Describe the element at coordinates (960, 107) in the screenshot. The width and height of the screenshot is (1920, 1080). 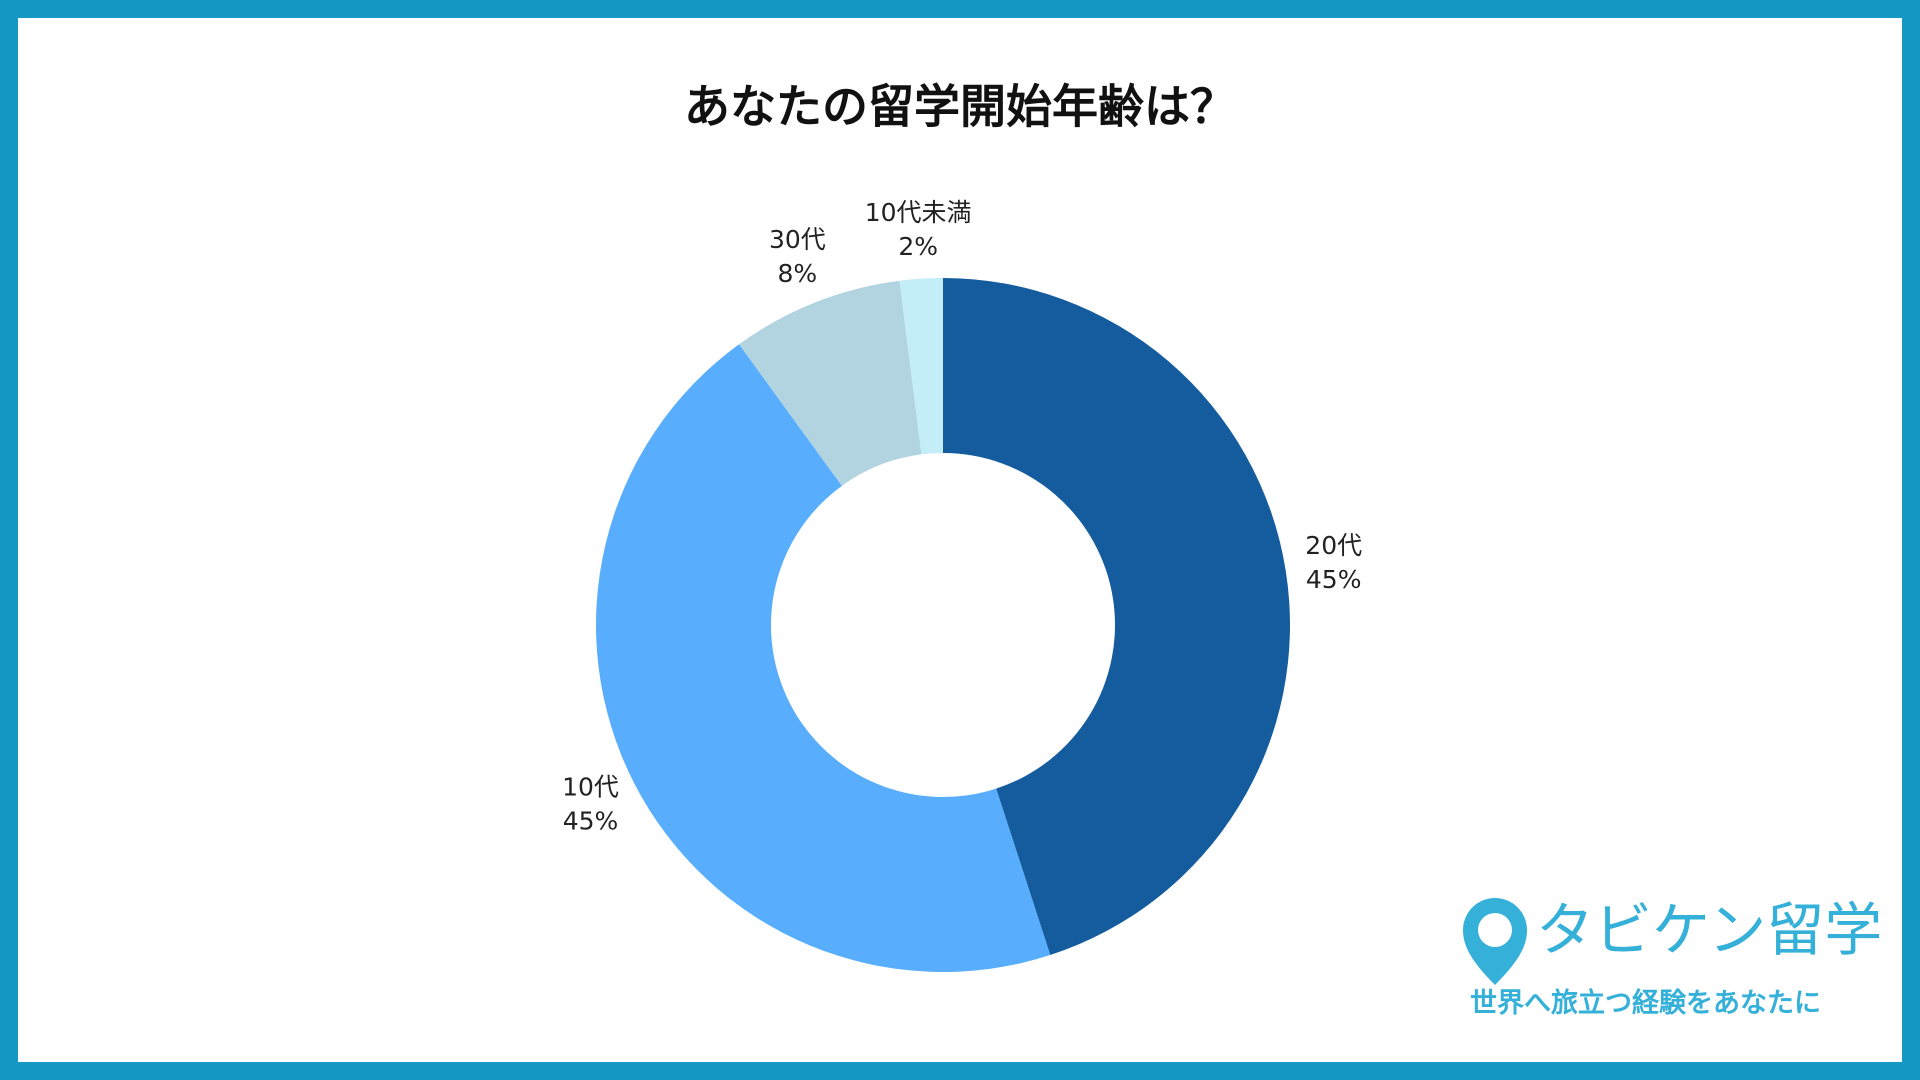
I see `chart-title: あなたの留学開始年齢は？` at that location.